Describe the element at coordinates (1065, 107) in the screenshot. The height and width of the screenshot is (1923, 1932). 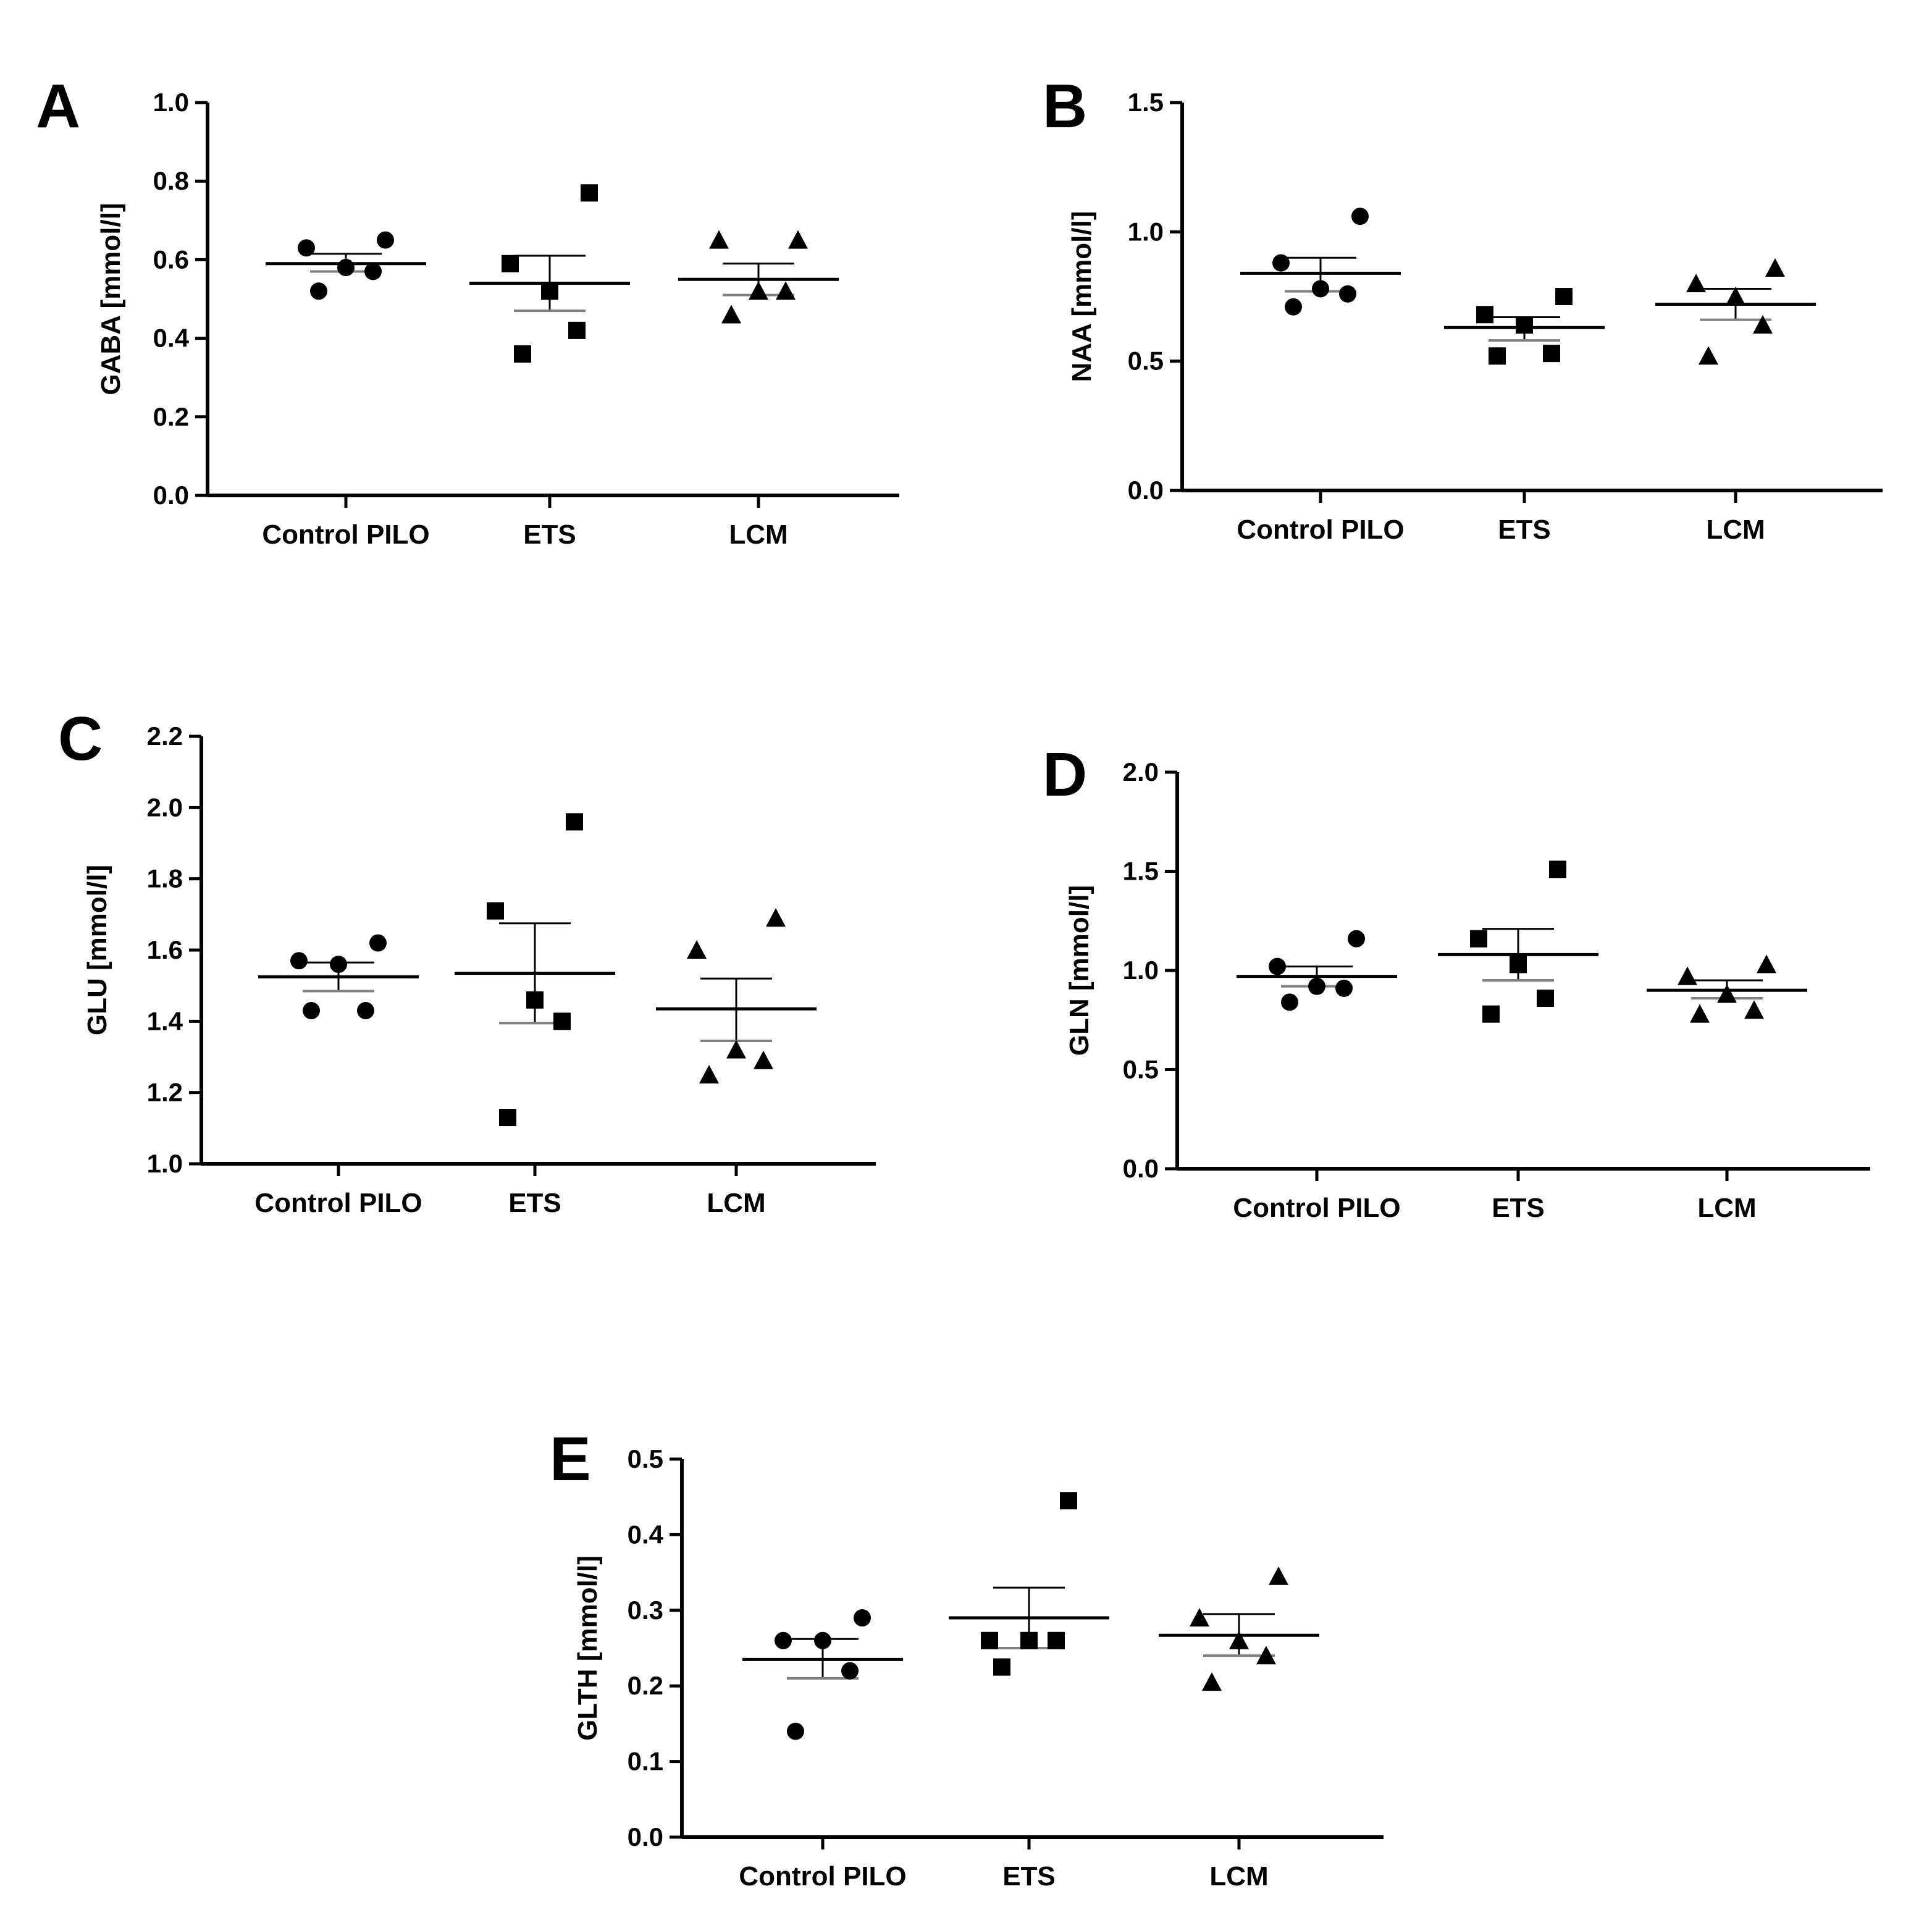
I see `panel-letter: B` at that location.